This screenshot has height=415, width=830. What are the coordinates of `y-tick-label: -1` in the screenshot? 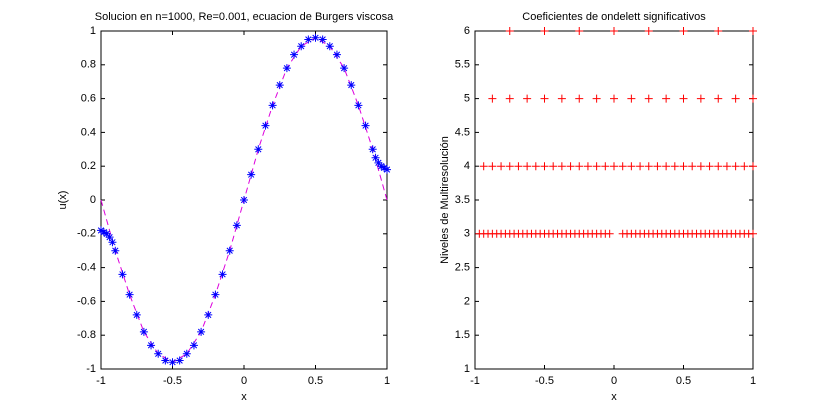 It's located at (91, 369).